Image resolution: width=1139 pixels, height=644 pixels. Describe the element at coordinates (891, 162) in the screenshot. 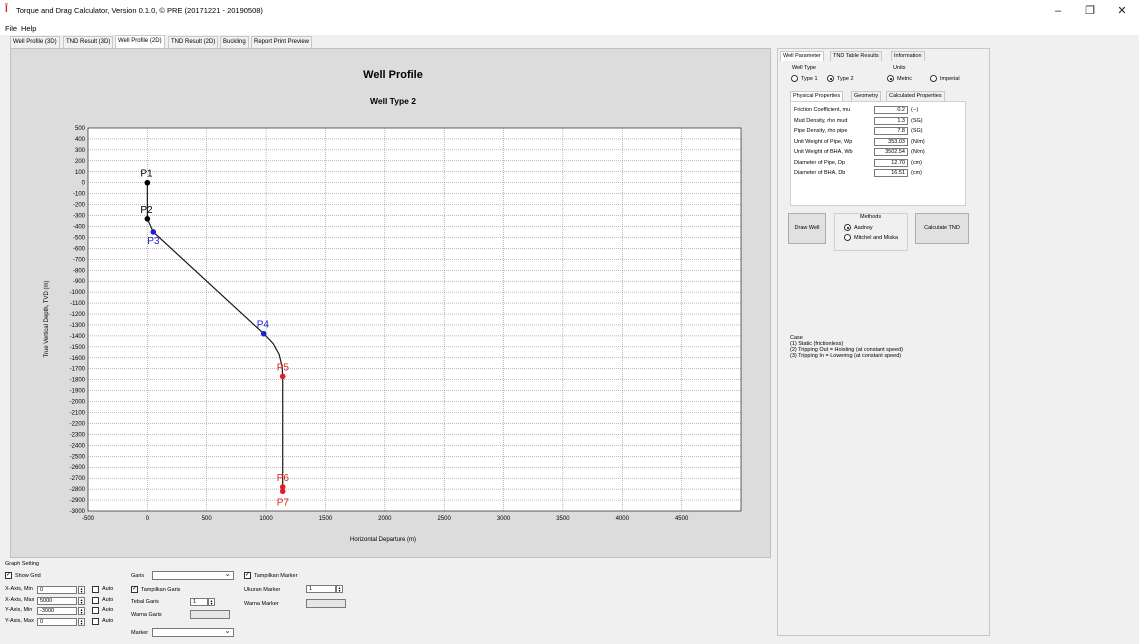

I see `prop-value-input: 12.70` at that location.